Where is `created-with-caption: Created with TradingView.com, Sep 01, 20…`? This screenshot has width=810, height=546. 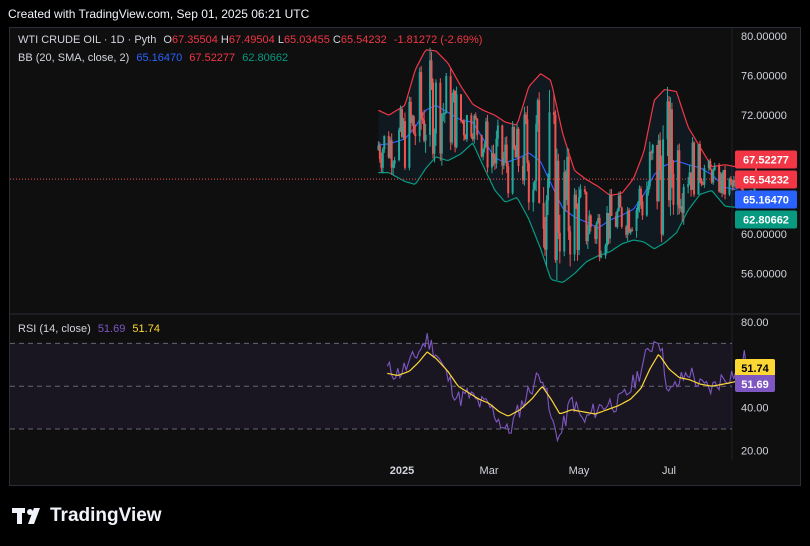
created-with-caption: Created with TradingView.com, Sep 01, 20… is located at coordinates (159, 14).